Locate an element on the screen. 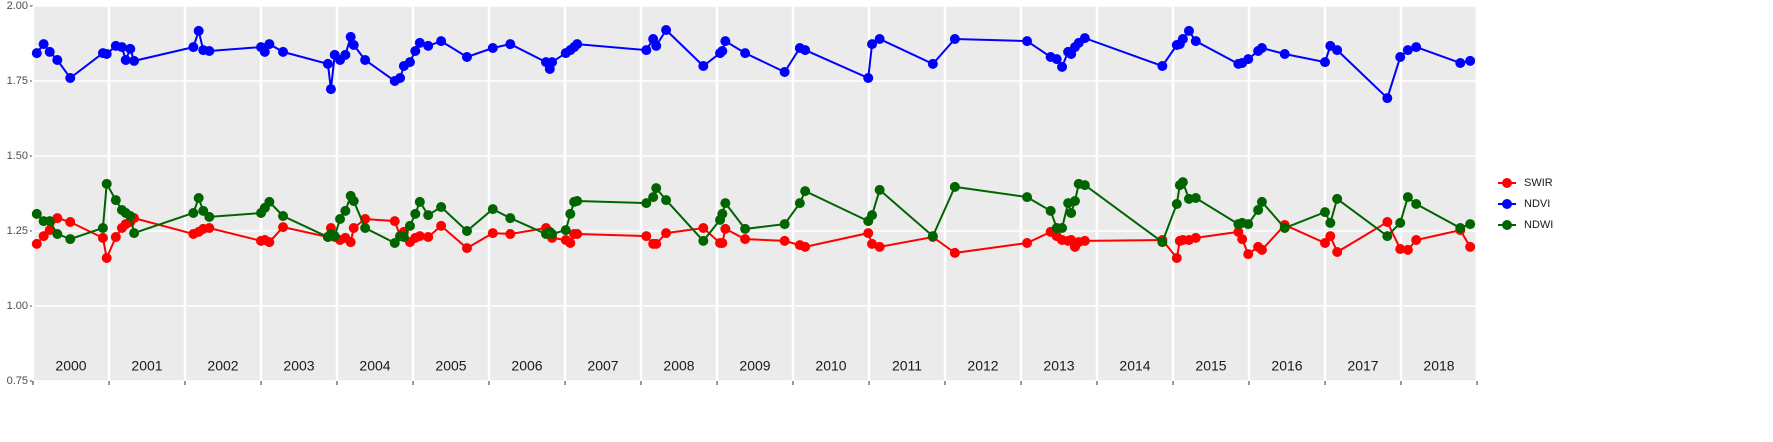 The height and width of the screenshot is (442, 1773). y-tick-label: 0.75 is located at coordinates (17, 381).